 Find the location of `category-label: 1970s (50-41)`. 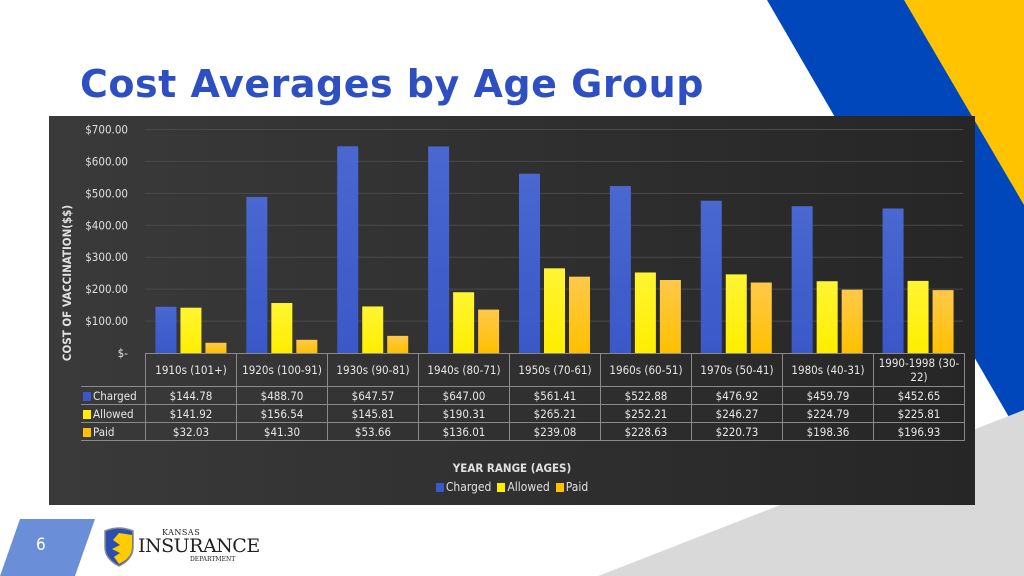

category-label: 1970s (50-41) is located at coordinates (737, 370).